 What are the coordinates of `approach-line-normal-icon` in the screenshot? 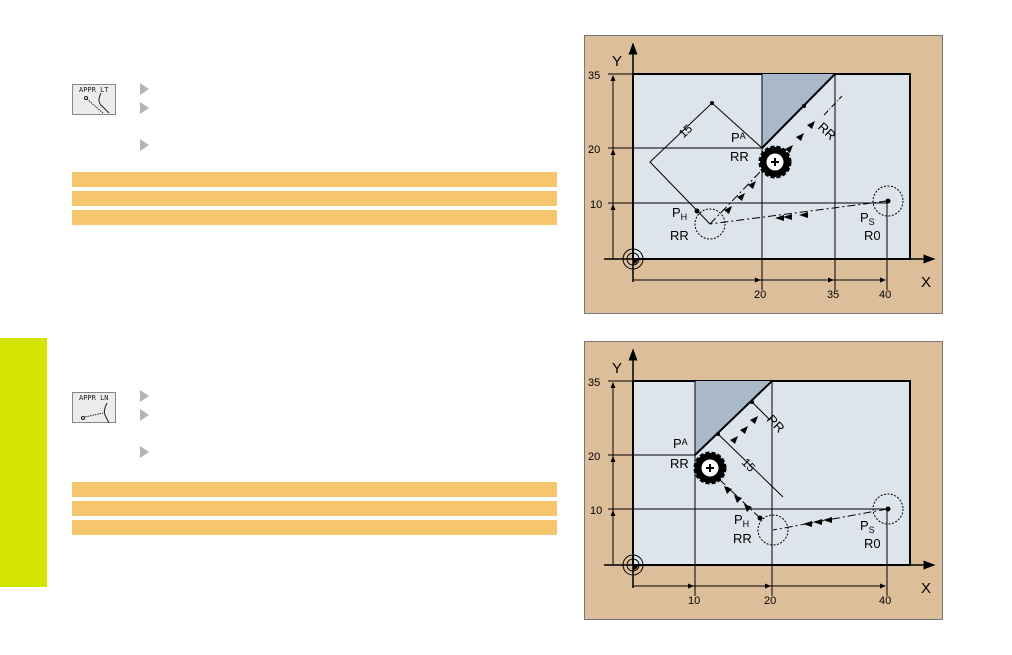 It's located at (95, 413).